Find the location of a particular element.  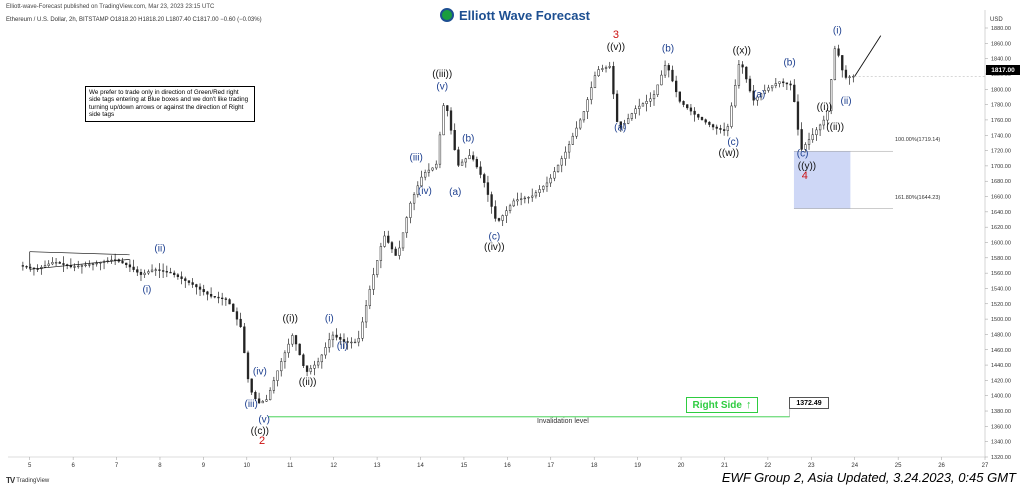

y-tick-label: 1380.00 is located at coordinates (1001, 412).